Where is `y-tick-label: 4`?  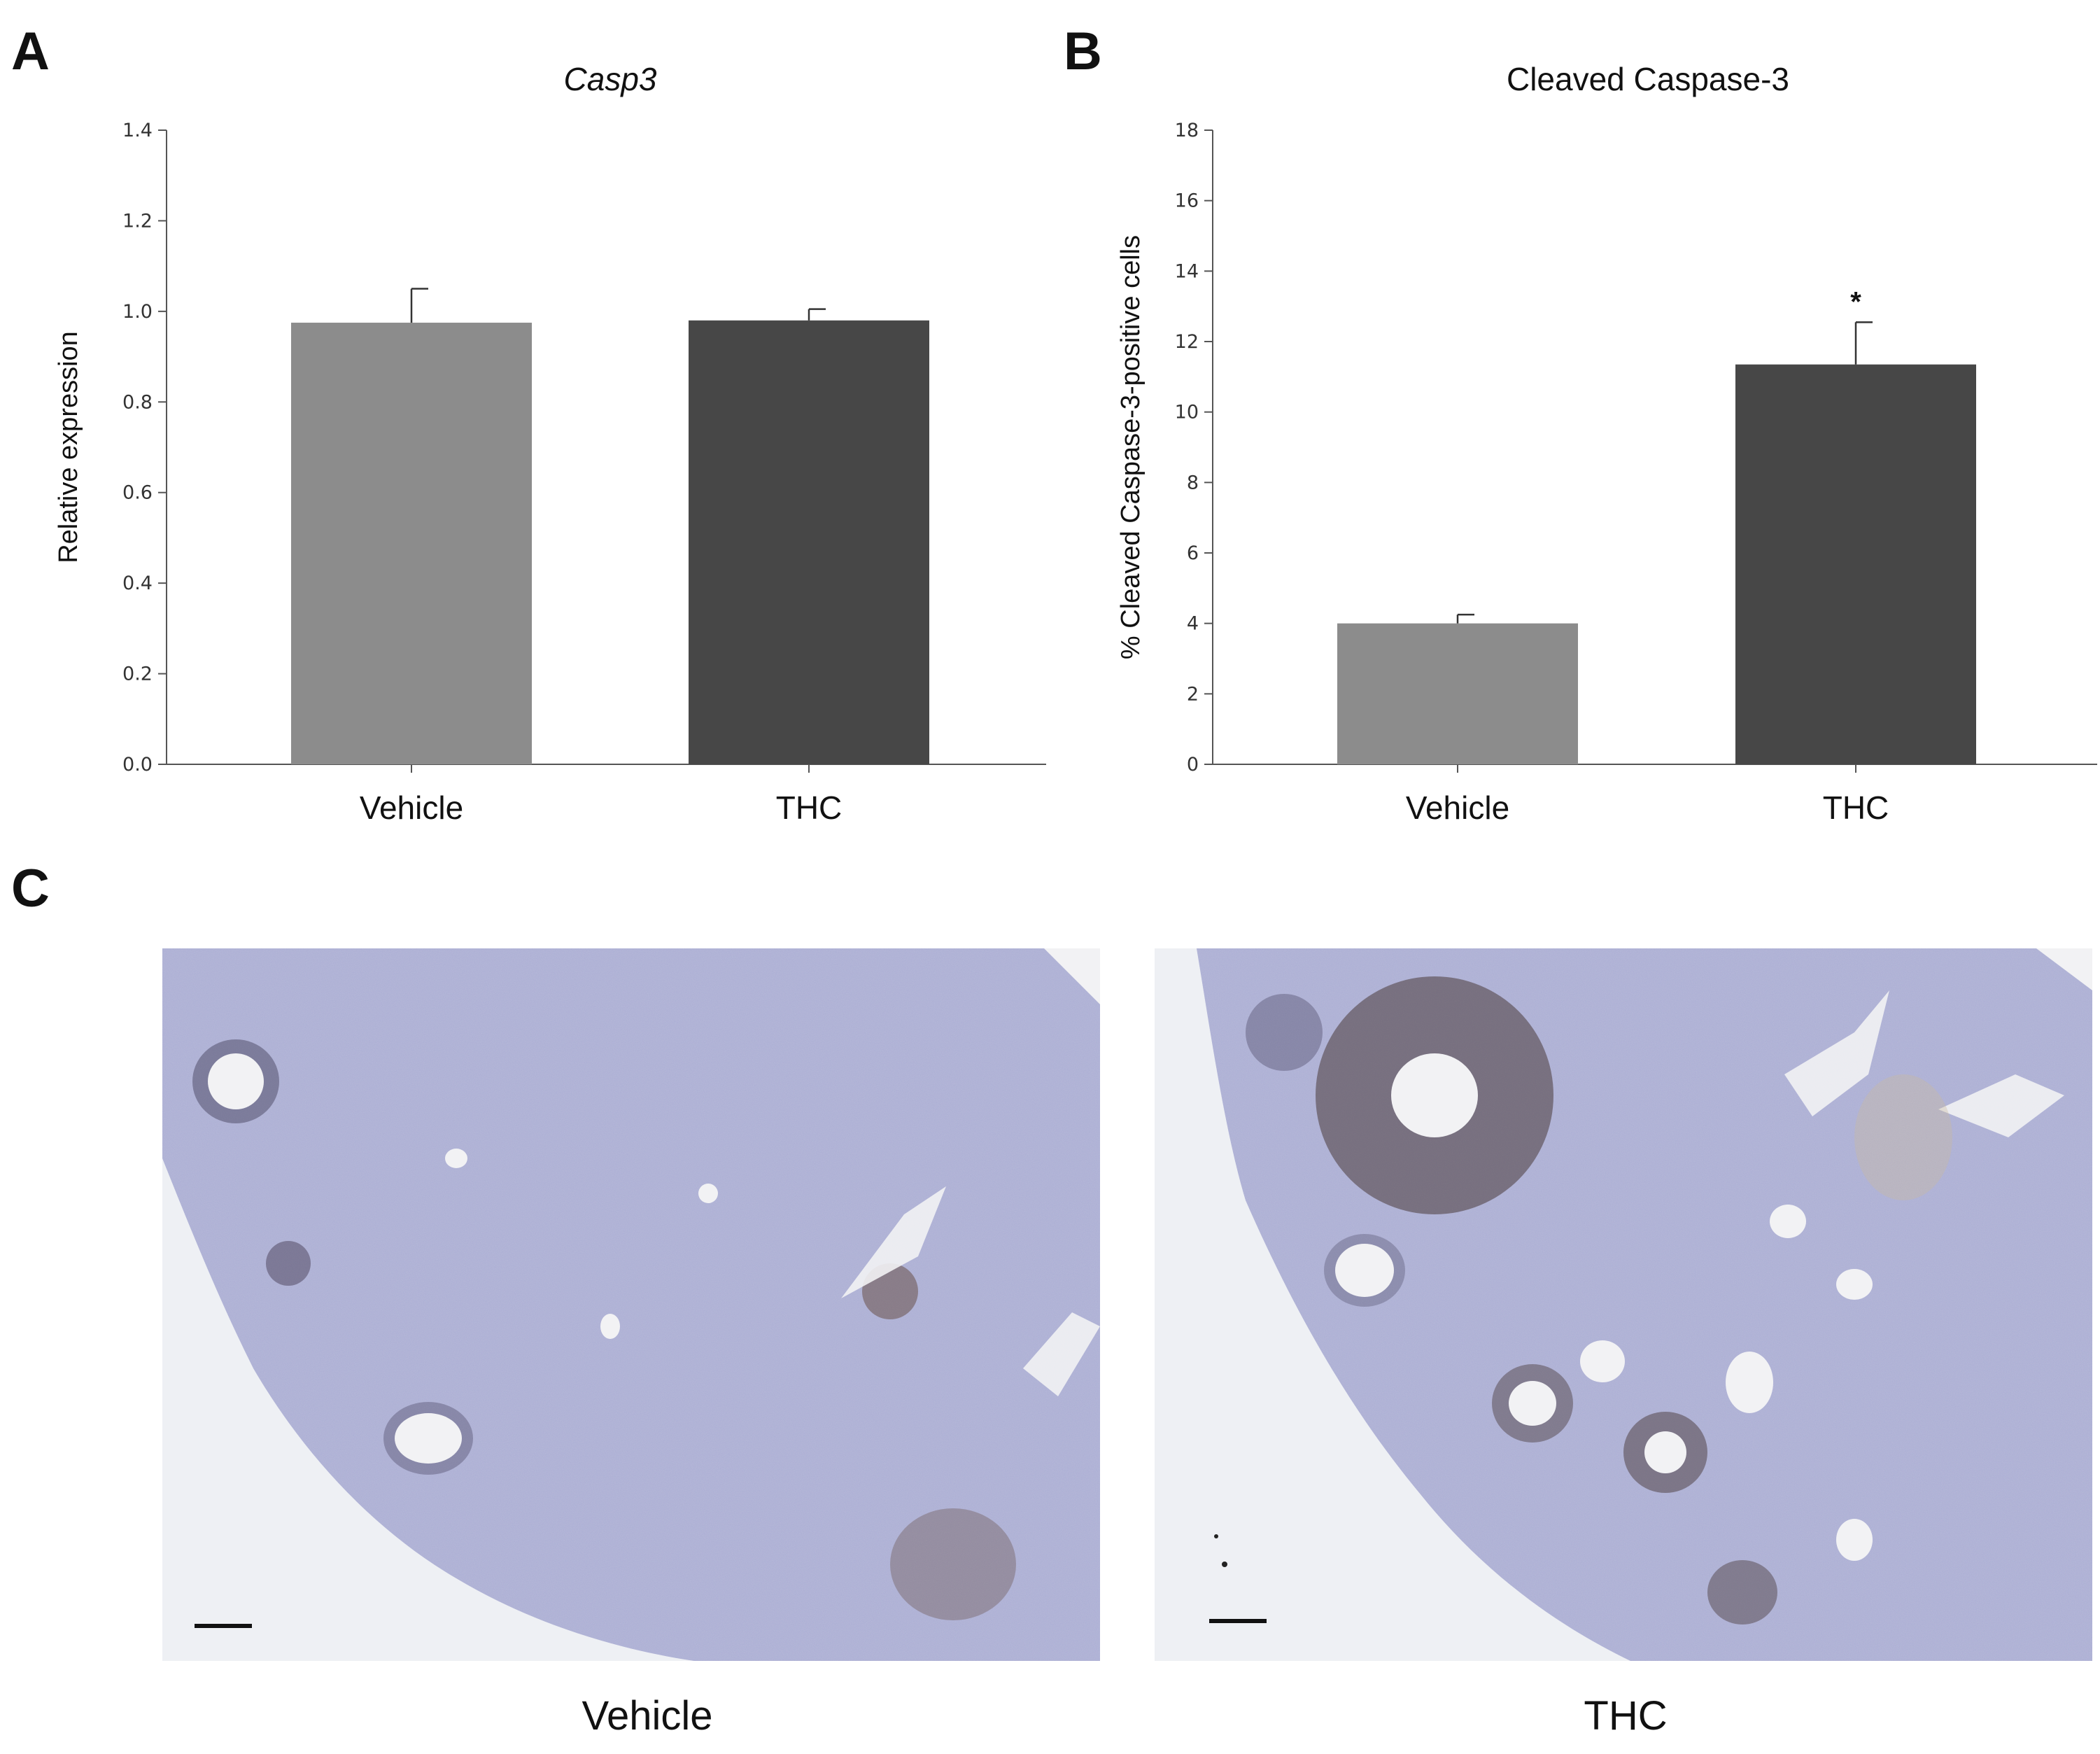
y-tick-label: 4 is located at coordinates (1193, 624).